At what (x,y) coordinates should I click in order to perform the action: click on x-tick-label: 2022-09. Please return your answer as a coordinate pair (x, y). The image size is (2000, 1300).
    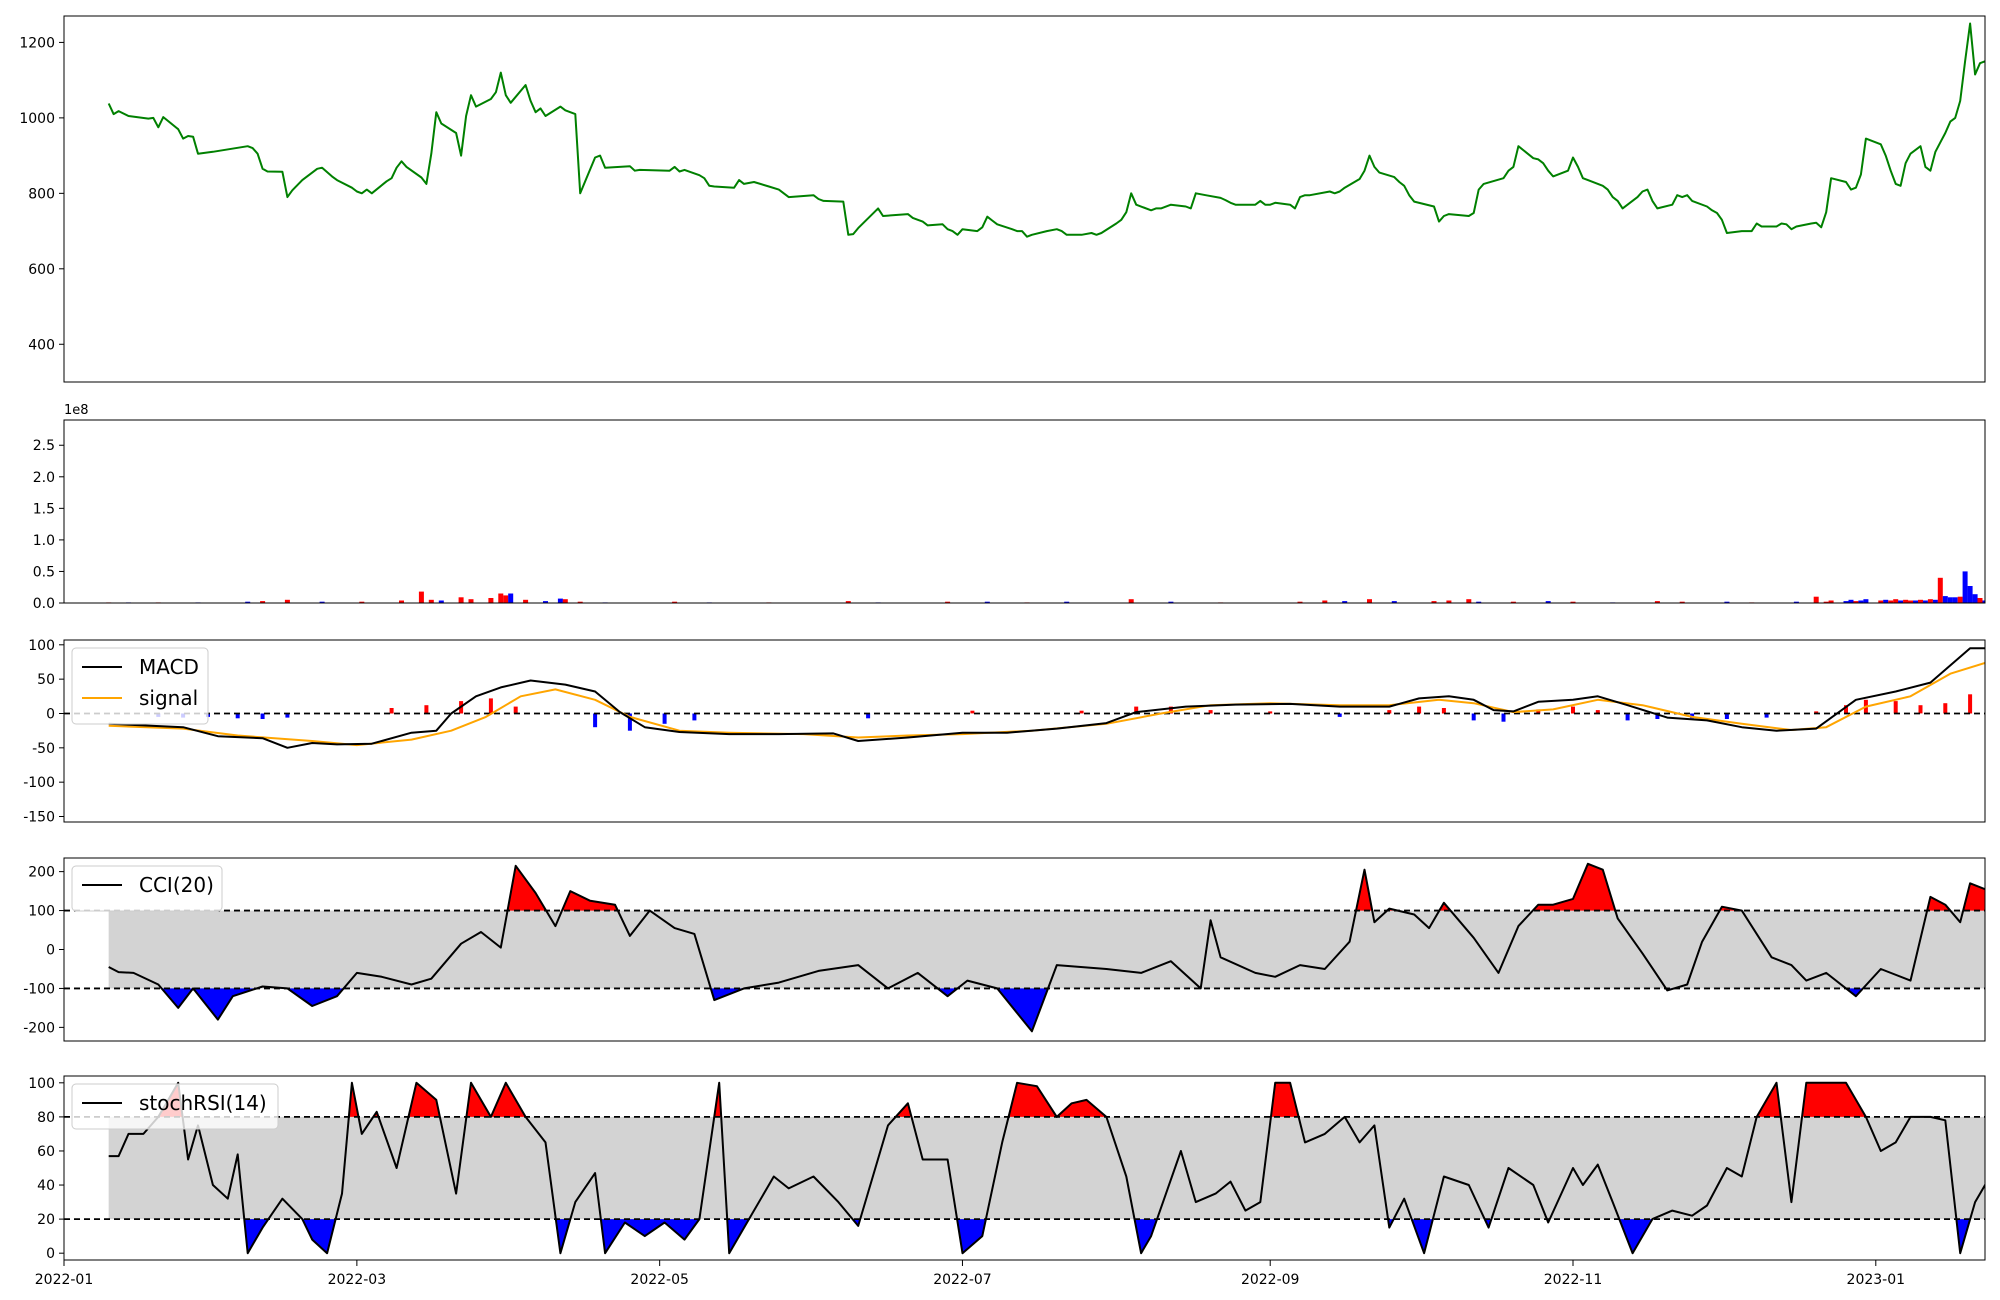
    Looking at the image, I should click on (1270, 1280).